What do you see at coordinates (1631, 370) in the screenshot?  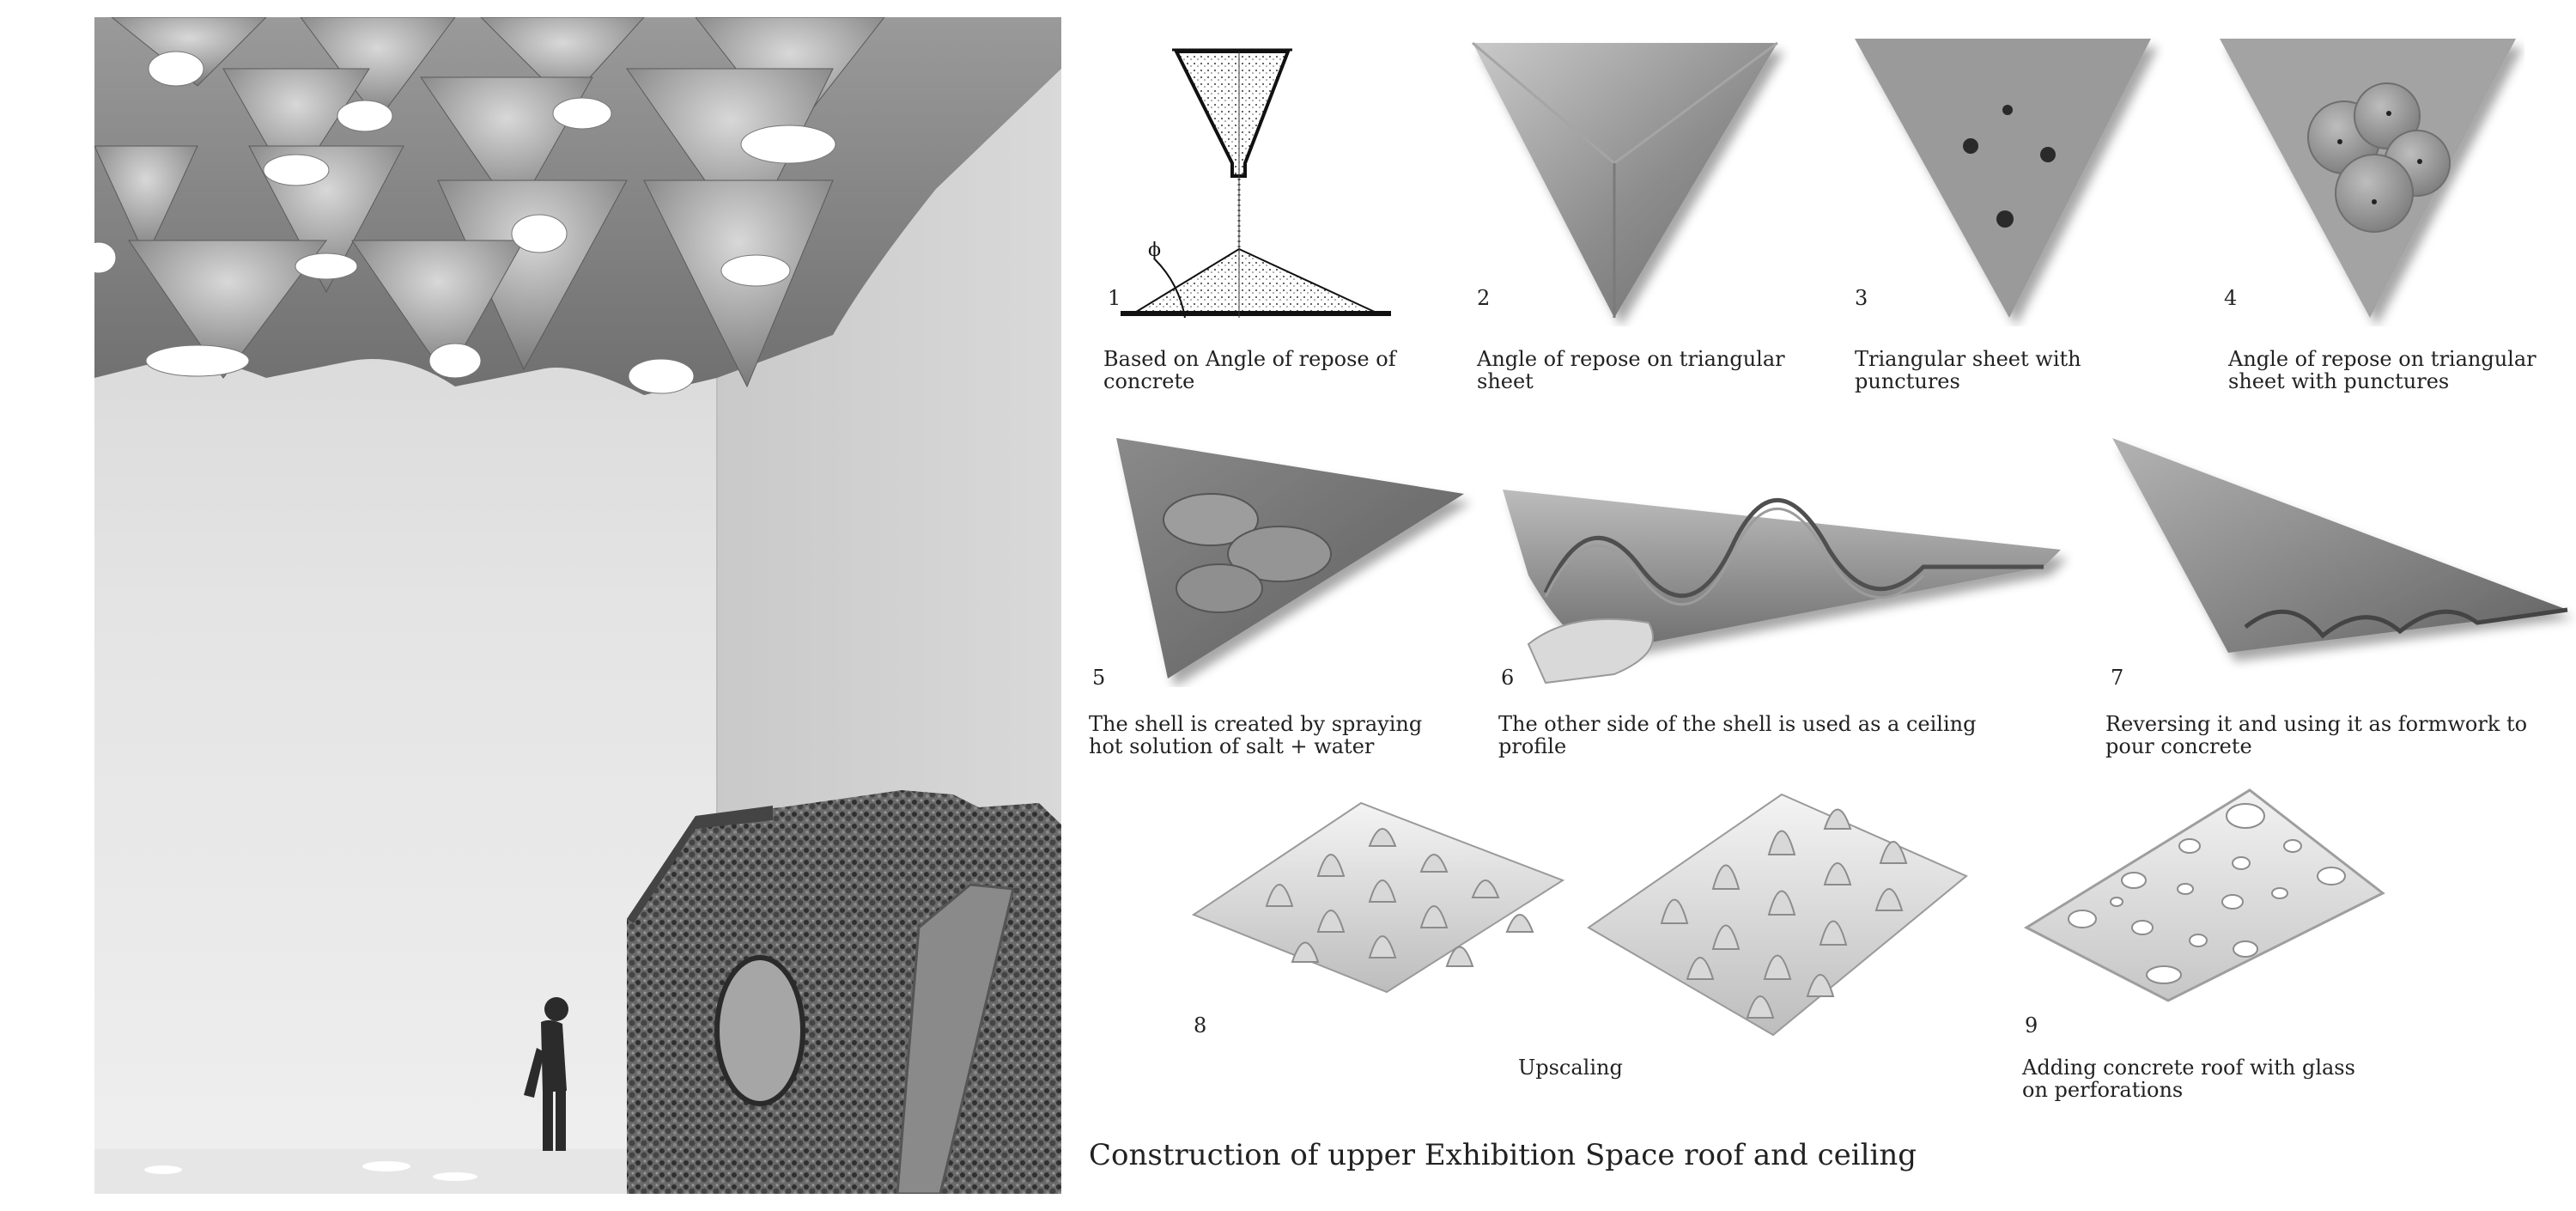 I see `step-caption: Angle of repose on triangular sheet` at bounding box center [1631, 370].